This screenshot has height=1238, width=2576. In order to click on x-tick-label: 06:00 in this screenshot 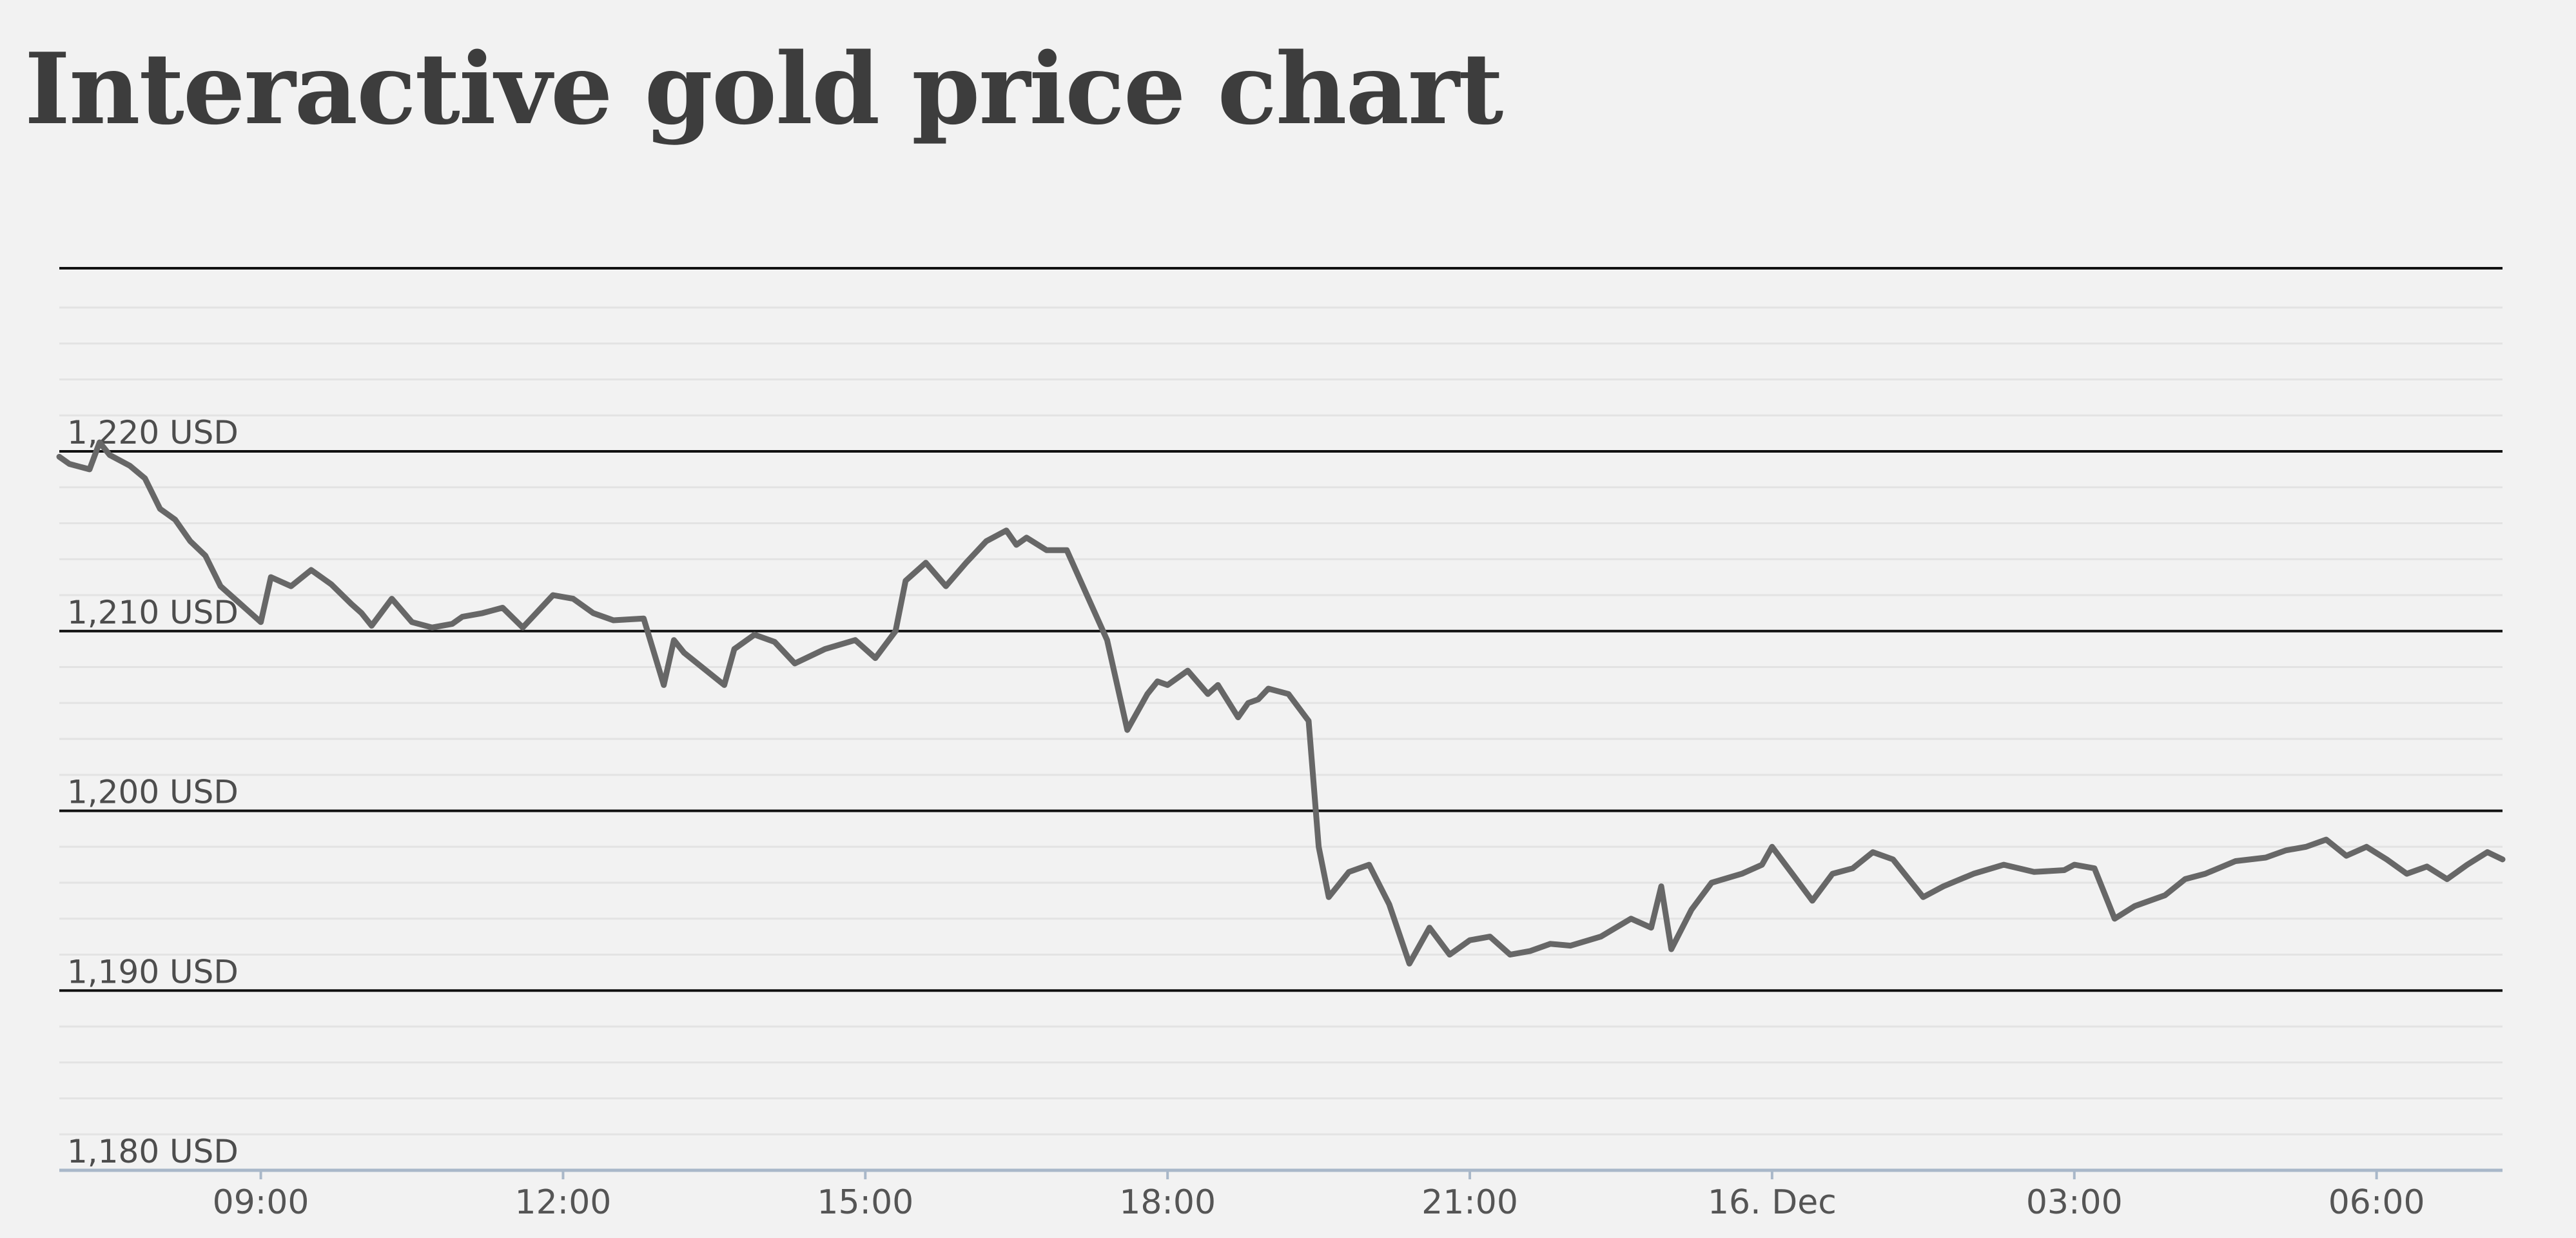, I will do `click(2376, 1202)`.